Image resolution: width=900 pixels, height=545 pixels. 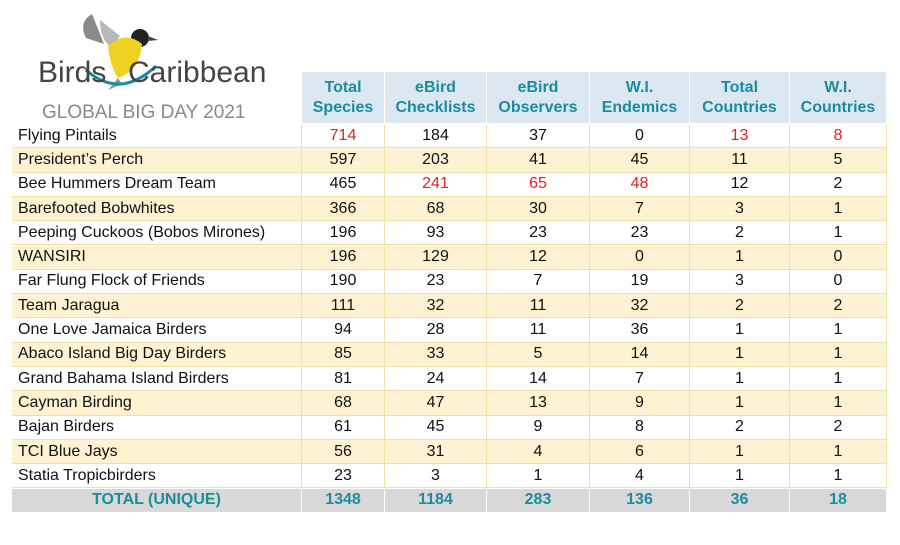 I want to click on table-cell: 41, so click(x=538, y=160).